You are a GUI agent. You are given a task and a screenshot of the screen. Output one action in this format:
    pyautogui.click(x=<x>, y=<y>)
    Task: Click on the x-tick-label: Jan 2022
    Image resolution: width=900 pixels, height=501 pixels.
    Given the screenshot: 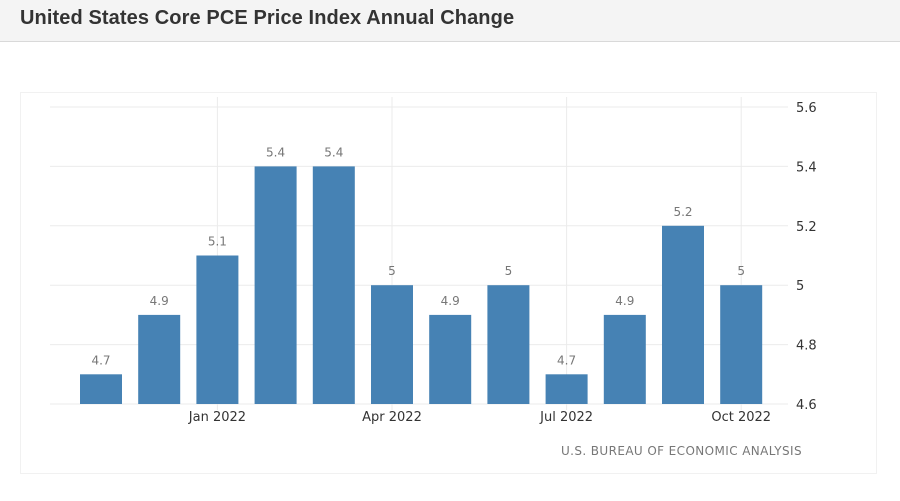 What is the action you would take?
    pyautogui.click(x=217, y=417)
    